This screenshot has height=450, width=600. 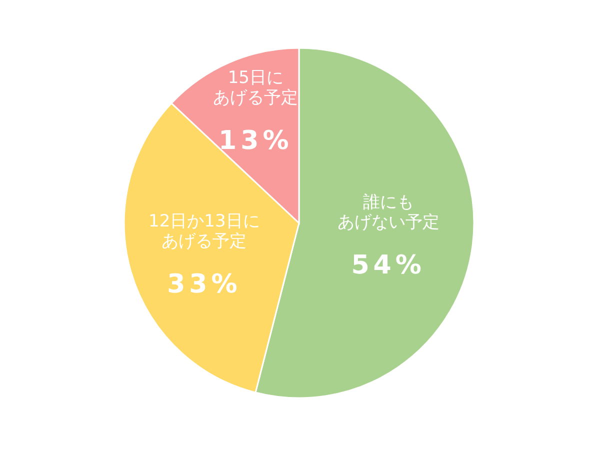 I want to click on slice-label: 15日にあげる予定, so click(x=255, y=88).